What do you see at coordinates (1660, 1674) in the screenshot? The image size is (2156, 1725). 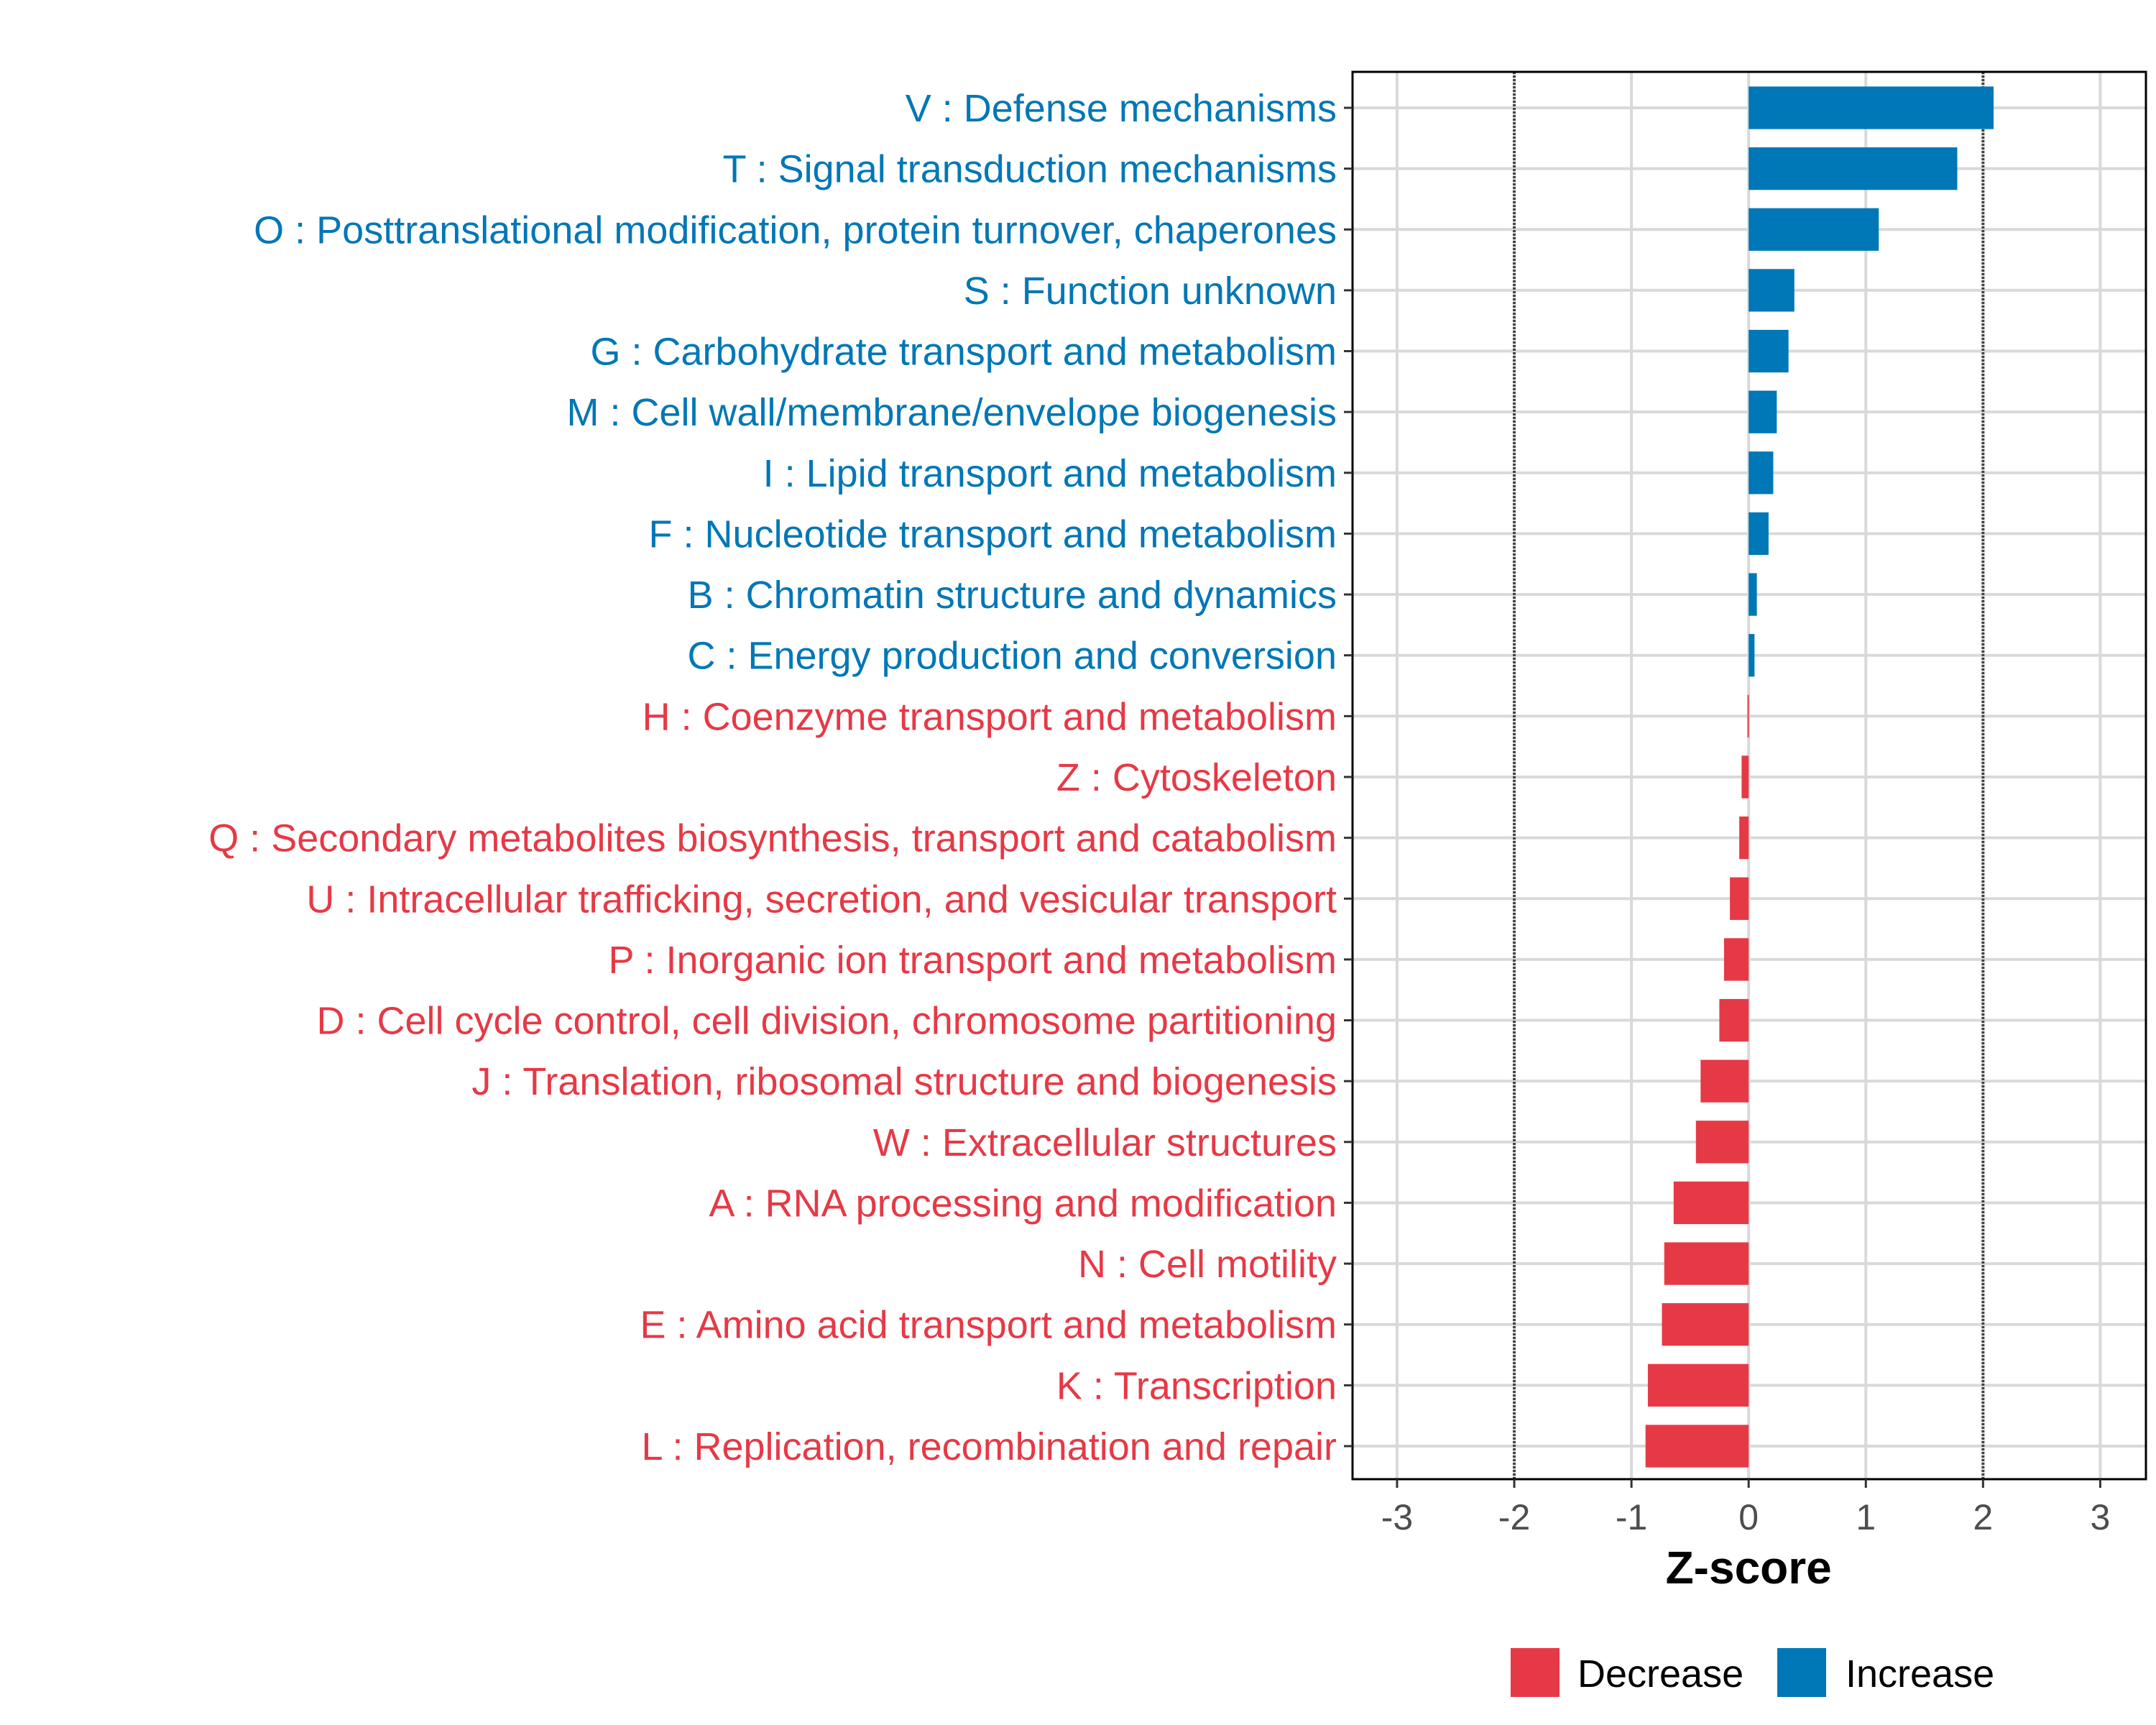 I see `legend-label-decrease: Decrease` at bounding box center [1660, 1674].